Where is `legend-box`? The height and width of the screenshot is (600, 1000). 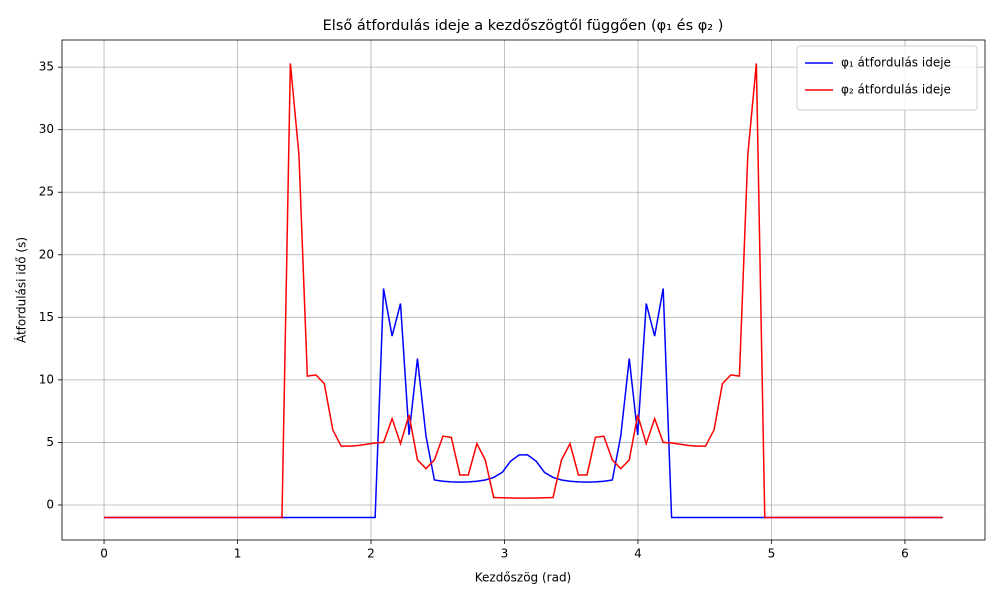 legend-box is located at coordinates (887, 78).